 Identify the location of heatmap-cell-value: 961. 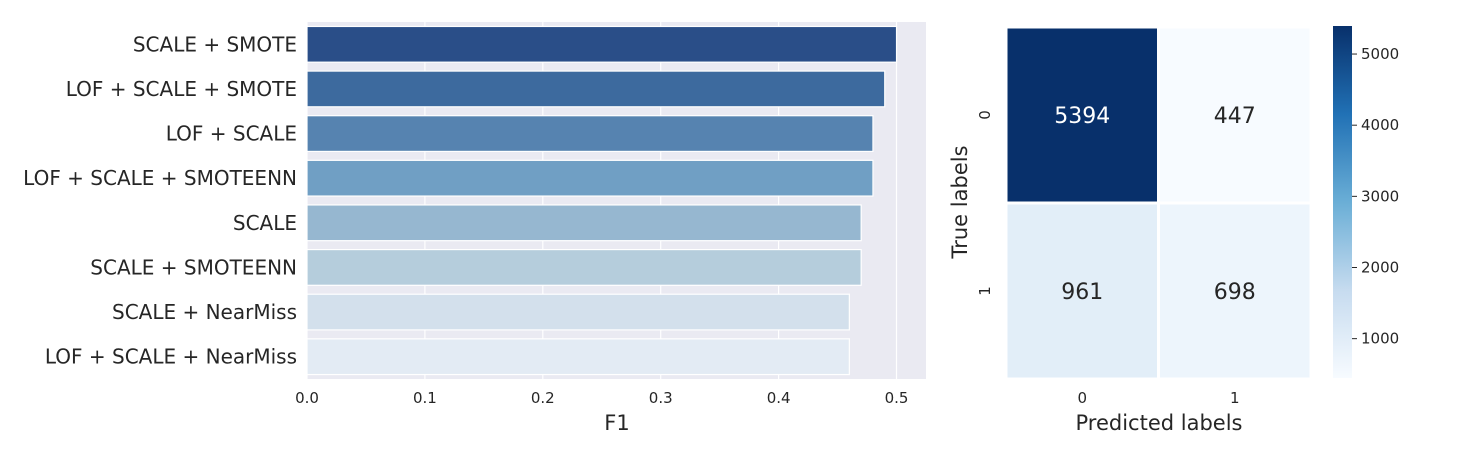
(1082, 292).